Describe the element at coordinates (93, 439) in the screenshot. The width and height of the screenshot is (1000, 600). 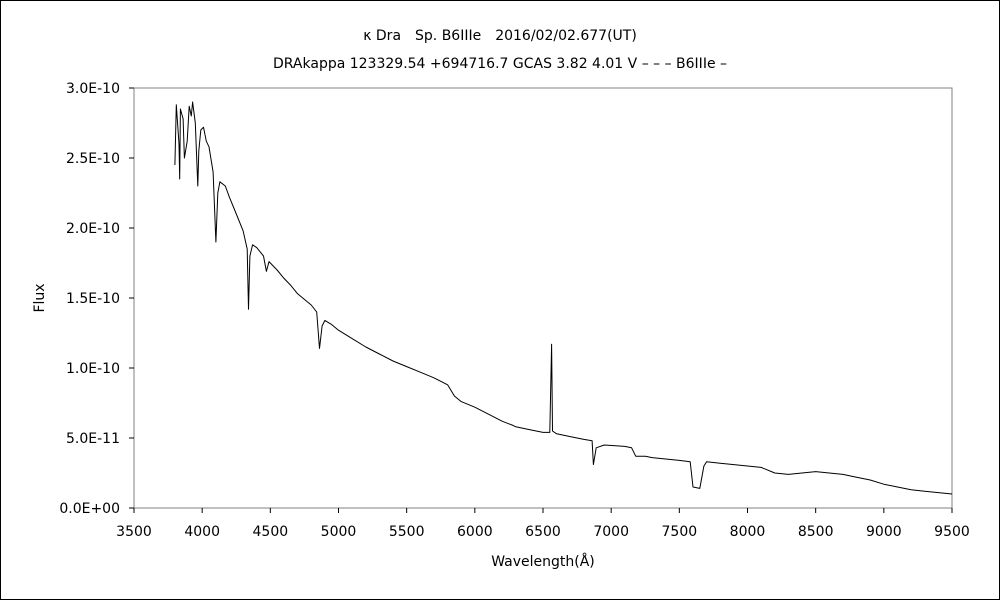
I see `y-tick-label: 5.0E-11` at that location.